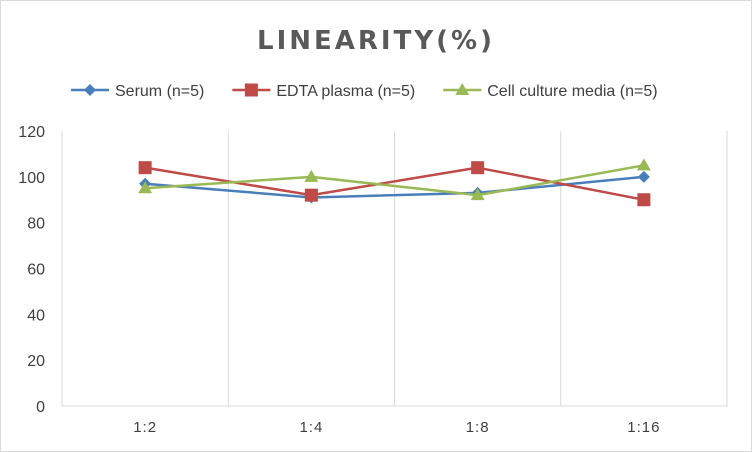 The image size is (752, 452). I want to click on legend-item: Cell culture media (n=5), so click(550, 91).